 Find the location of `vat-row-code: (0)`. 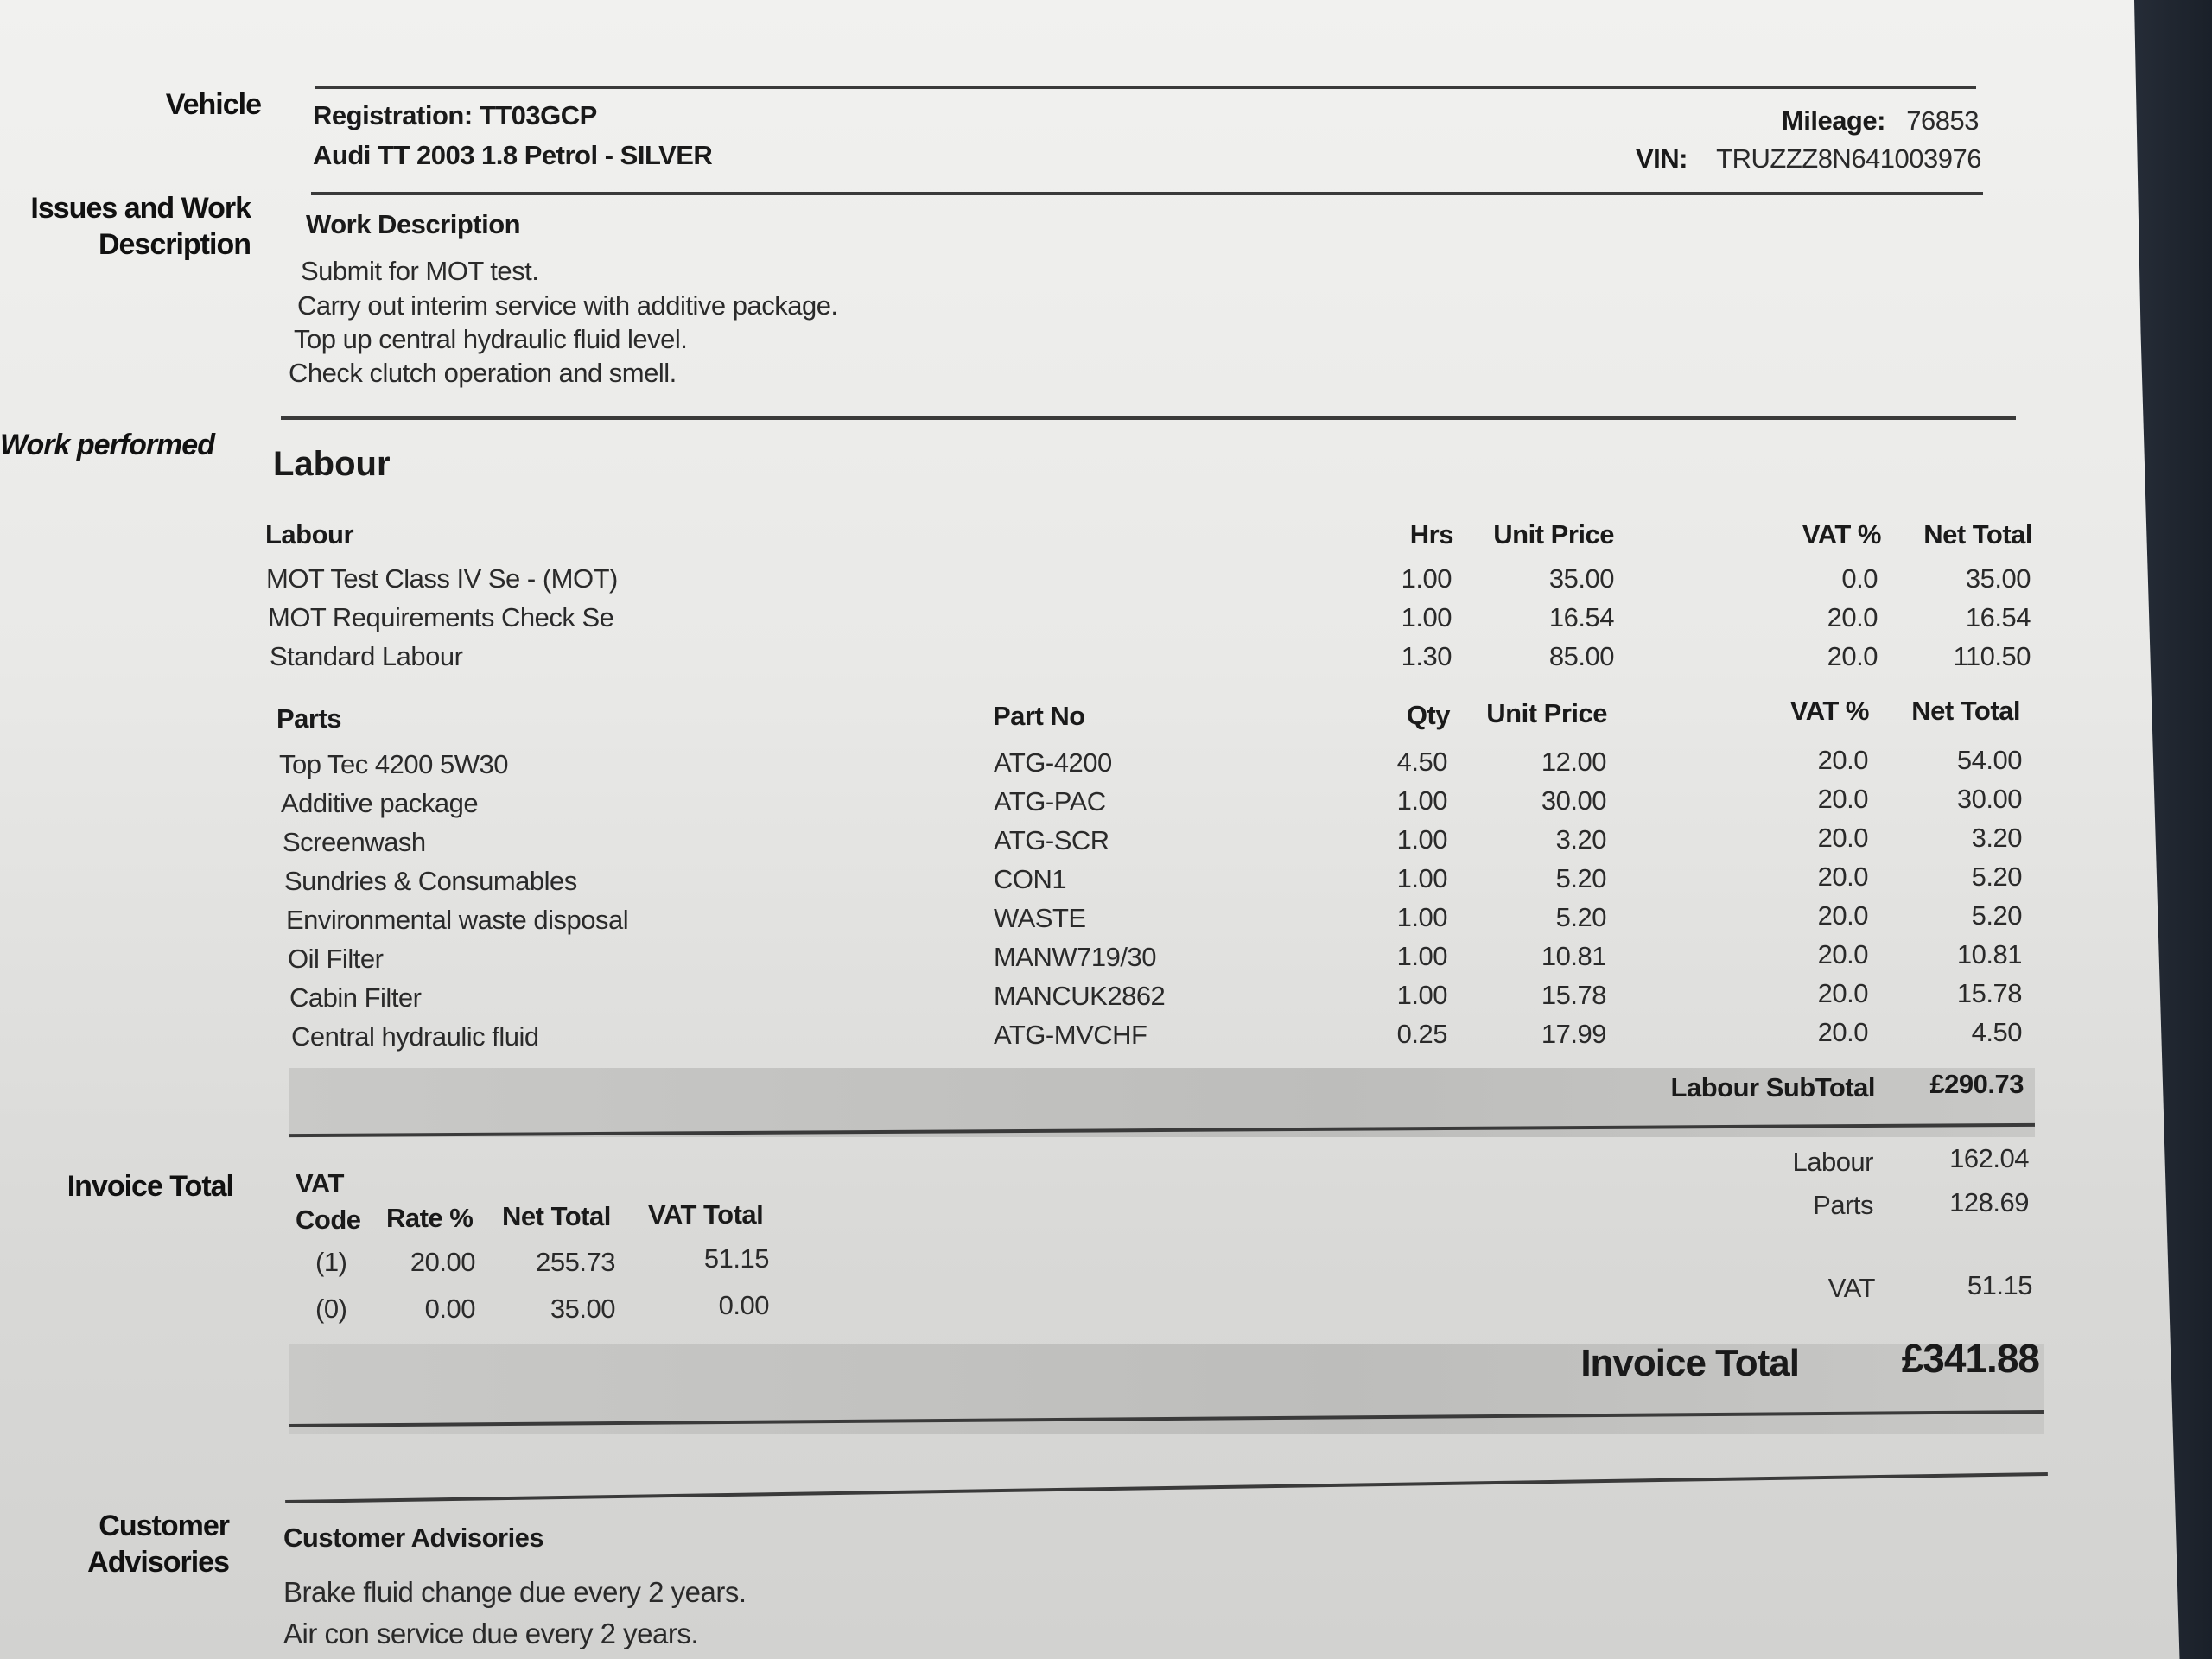

vat-row-code: (0) is located at coordinates (331, 1309).